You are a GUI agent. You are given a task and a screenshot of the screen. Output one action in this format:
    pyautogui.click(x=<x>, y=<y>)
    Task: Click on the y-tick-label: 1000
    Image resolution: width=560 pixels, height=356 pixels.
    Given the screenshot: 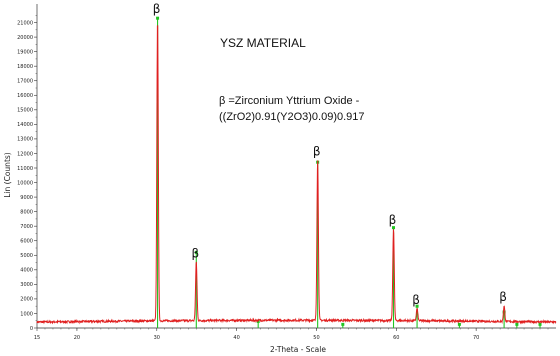 What is the action you would take?
    pyautogui.click(x=26, y=314)
    